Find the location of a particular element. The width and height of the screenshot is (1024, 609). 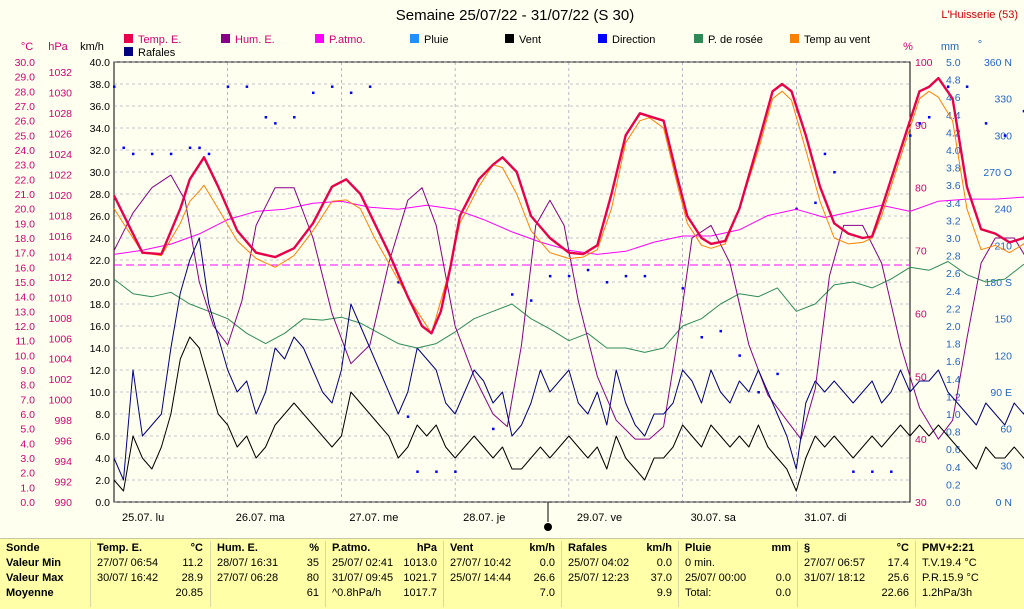

stats-cell-value: 1017.7 is located at coordinates (420, 593).